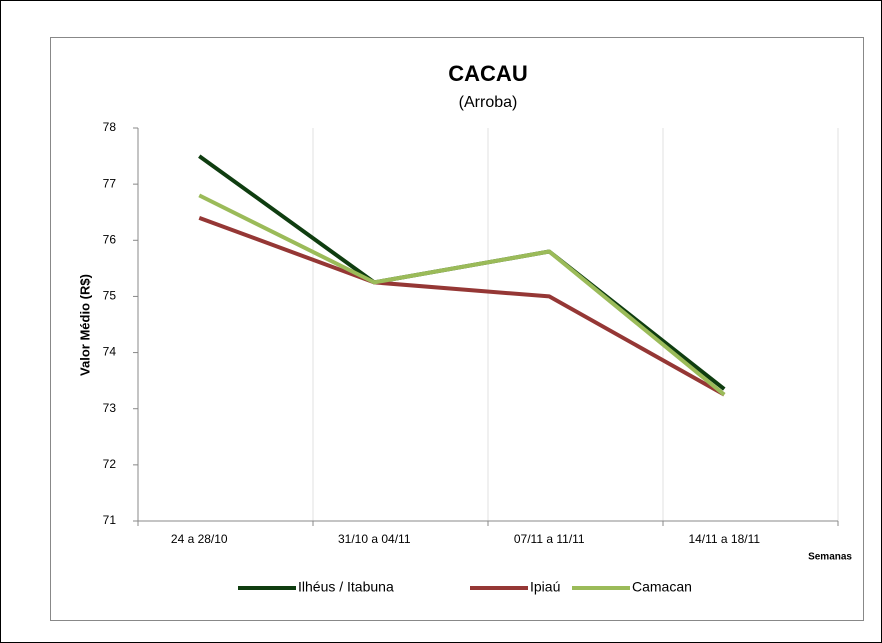 Image resolution: width=882 pixels, height=643 pixels. What do you see at coordinates (110, 352) in the screenshot?
I see `y-tick-label: 74` at bounding box center [110, 352].